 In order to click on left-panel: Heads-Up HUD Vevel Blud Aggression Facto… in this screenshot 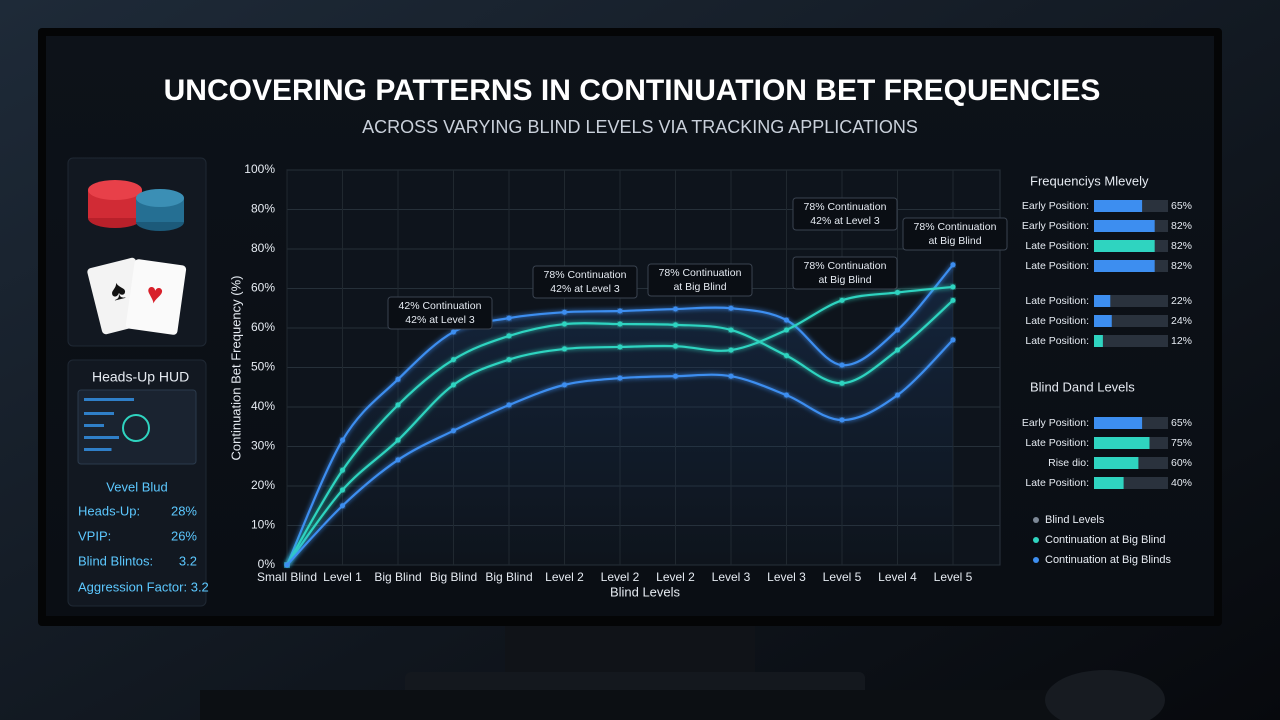, I will do `click(143, 482)`.